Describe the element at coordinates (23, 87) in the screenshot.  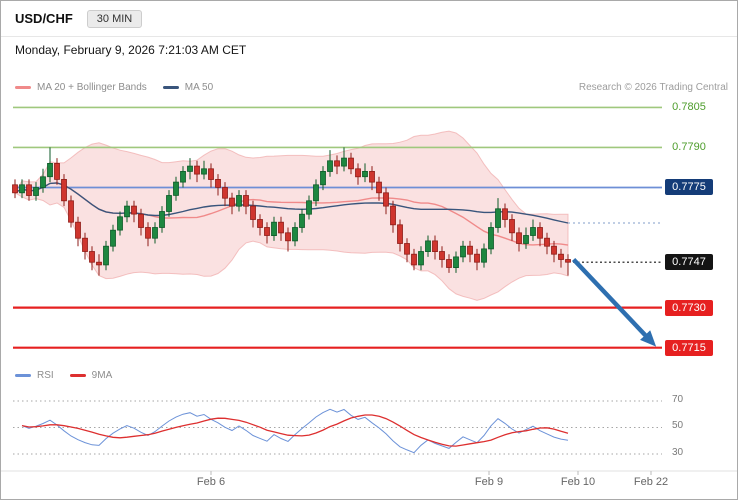
I see `ma20-legend-swatch` at that location.